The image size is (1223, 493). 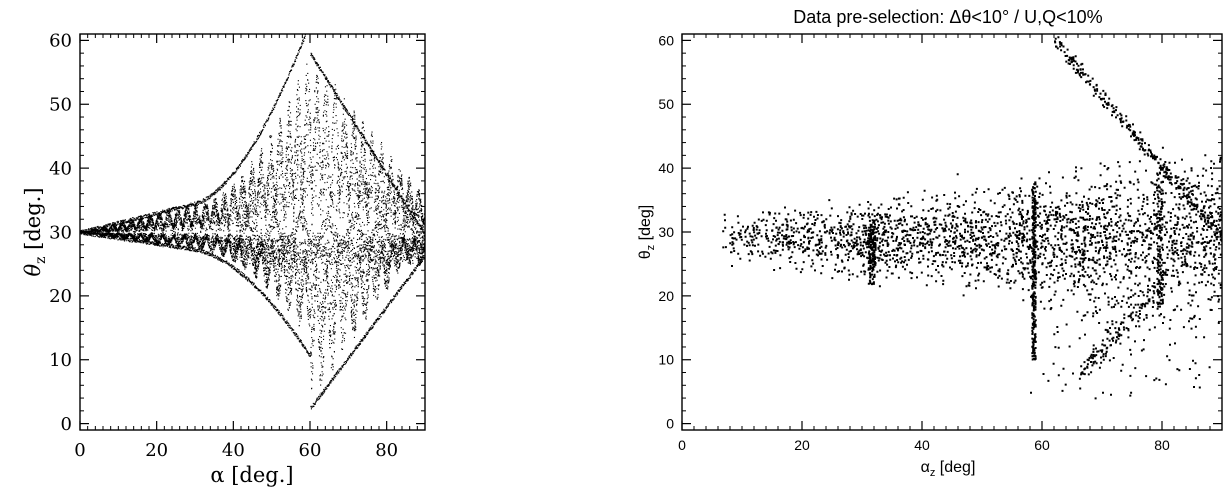 What do you see at coordinates (948, 469) in the screenshot?
I see `right-x-axis-label: αz [deg]` at bounding box center [948, 469].